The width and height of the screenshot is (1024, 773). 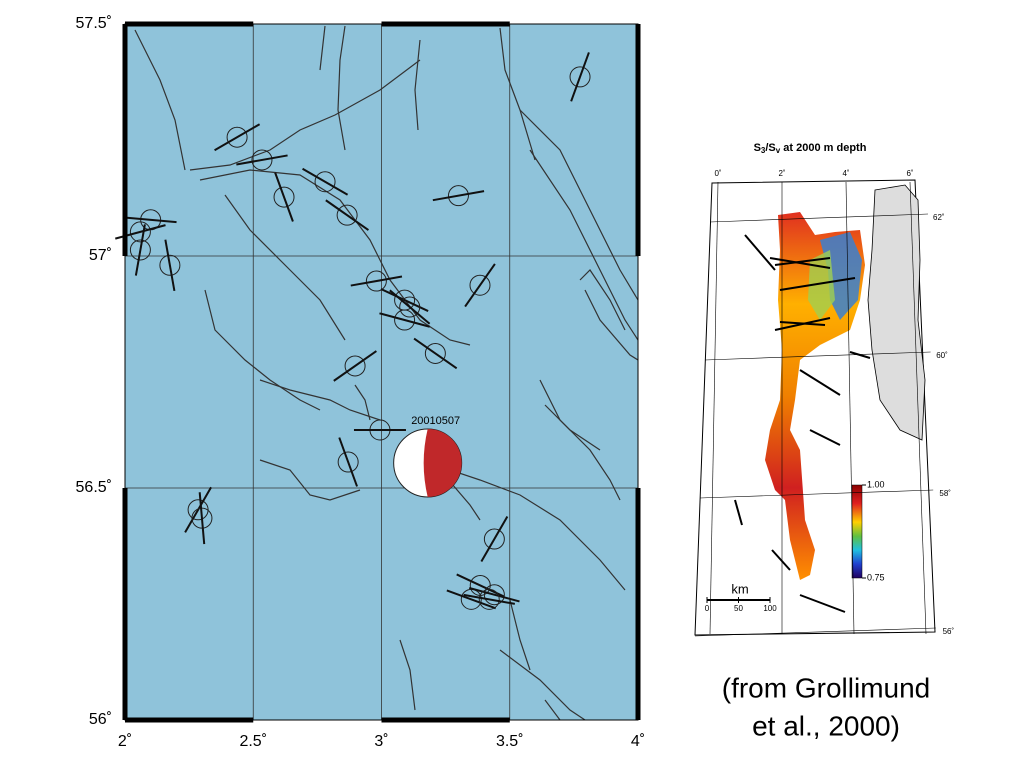 What do you see at coordinates (770, 148) in the screenshot?
I see `title-part: /S` at bounding box center [770, 148].